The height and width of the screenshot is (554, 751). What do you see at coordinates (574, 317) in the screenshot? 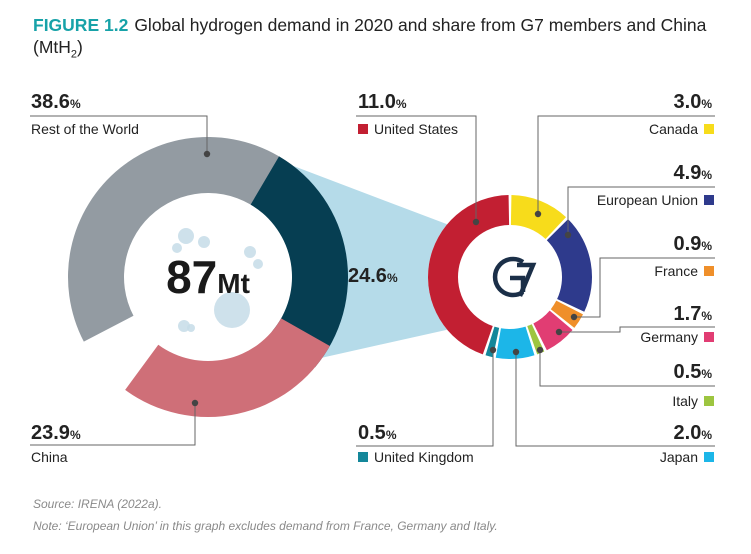
I see `marker-france` at bounding box center [574, 317].